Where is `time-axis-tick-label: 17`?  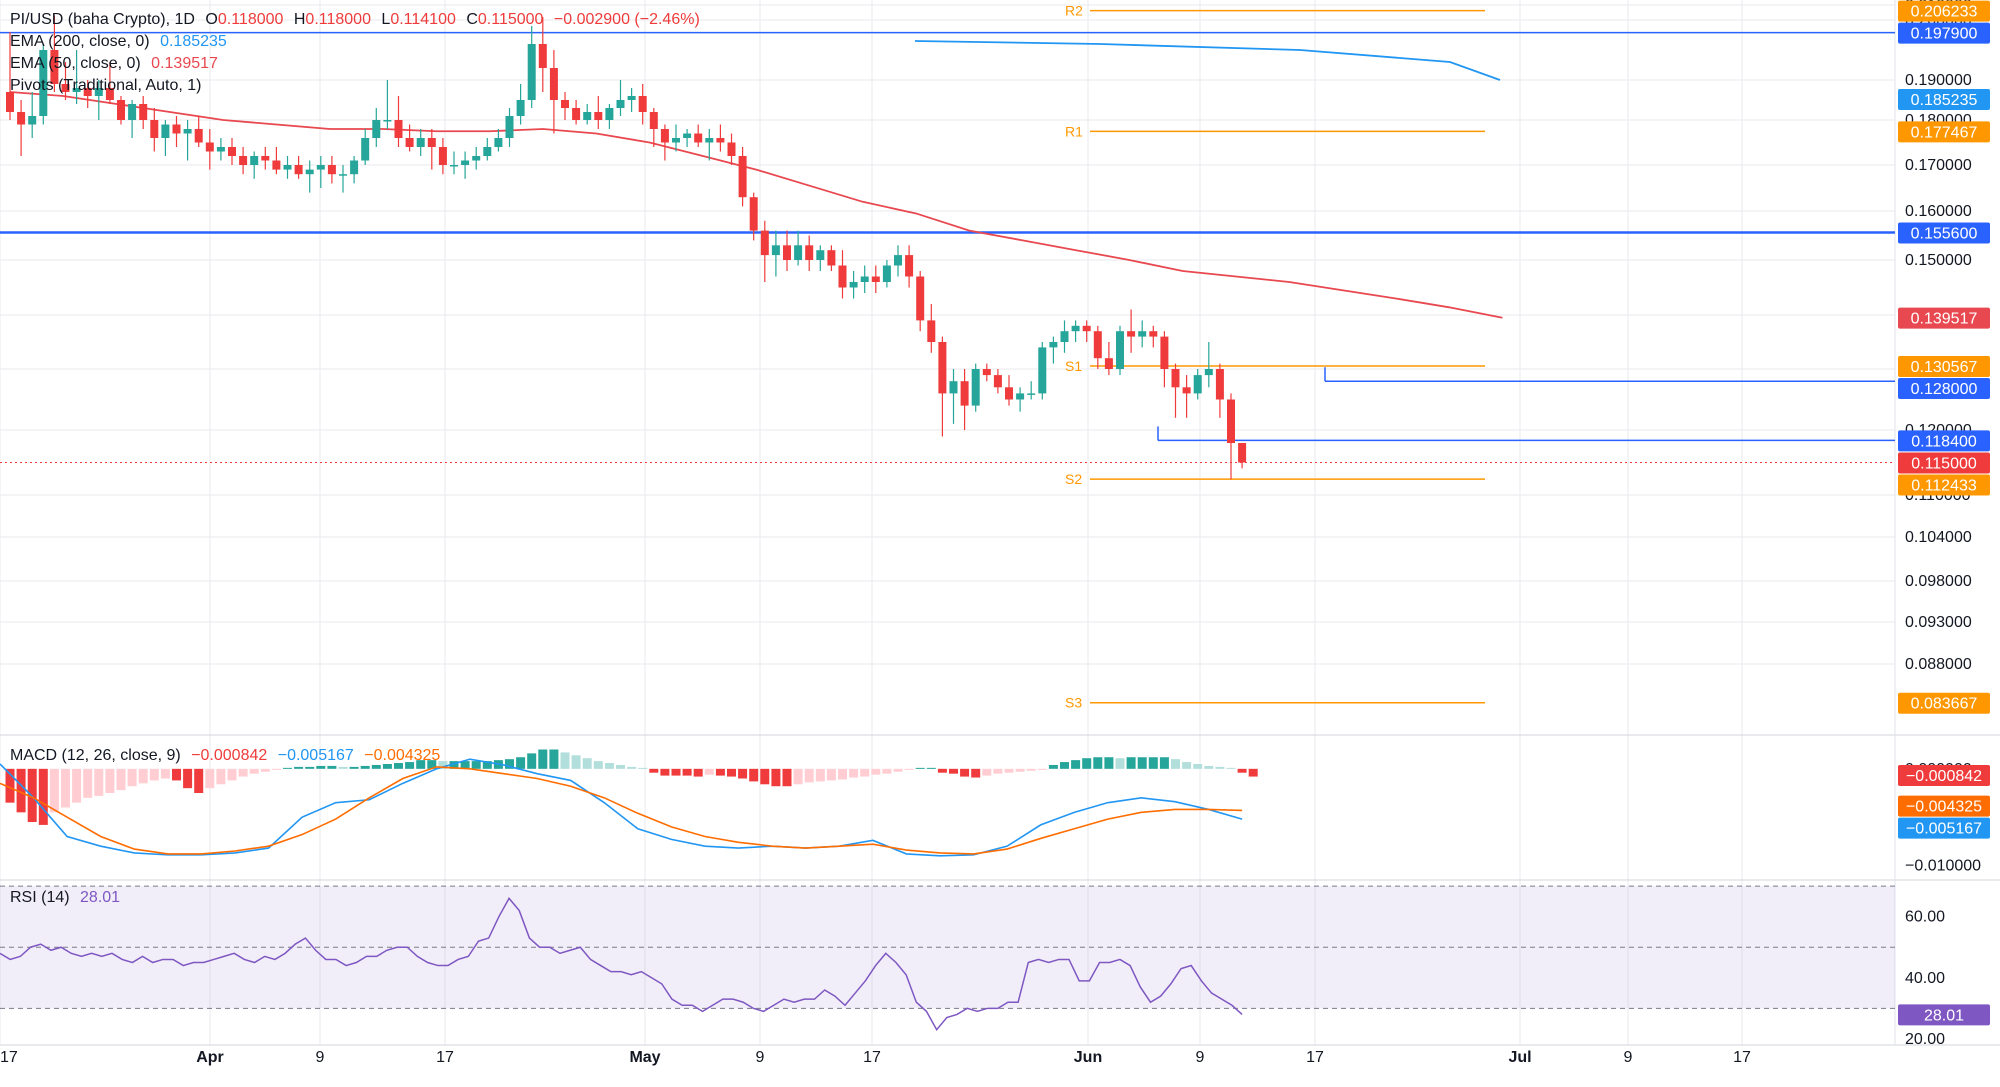 time-axis-tick-label: 17 is located at coordinates (9, 1057).